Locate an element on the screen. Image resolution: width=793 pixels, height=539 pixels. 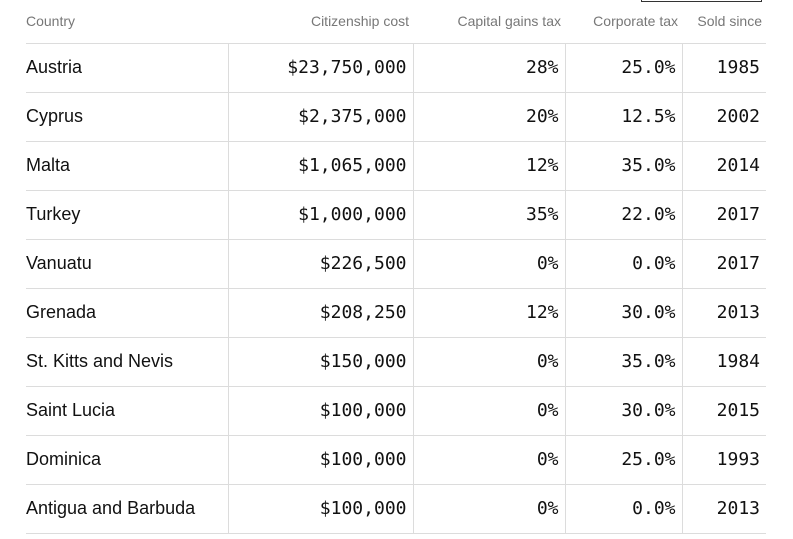
table-row: Malta $1,065,000 12% 35.0% 2014 is located at coordinates (396, 166).